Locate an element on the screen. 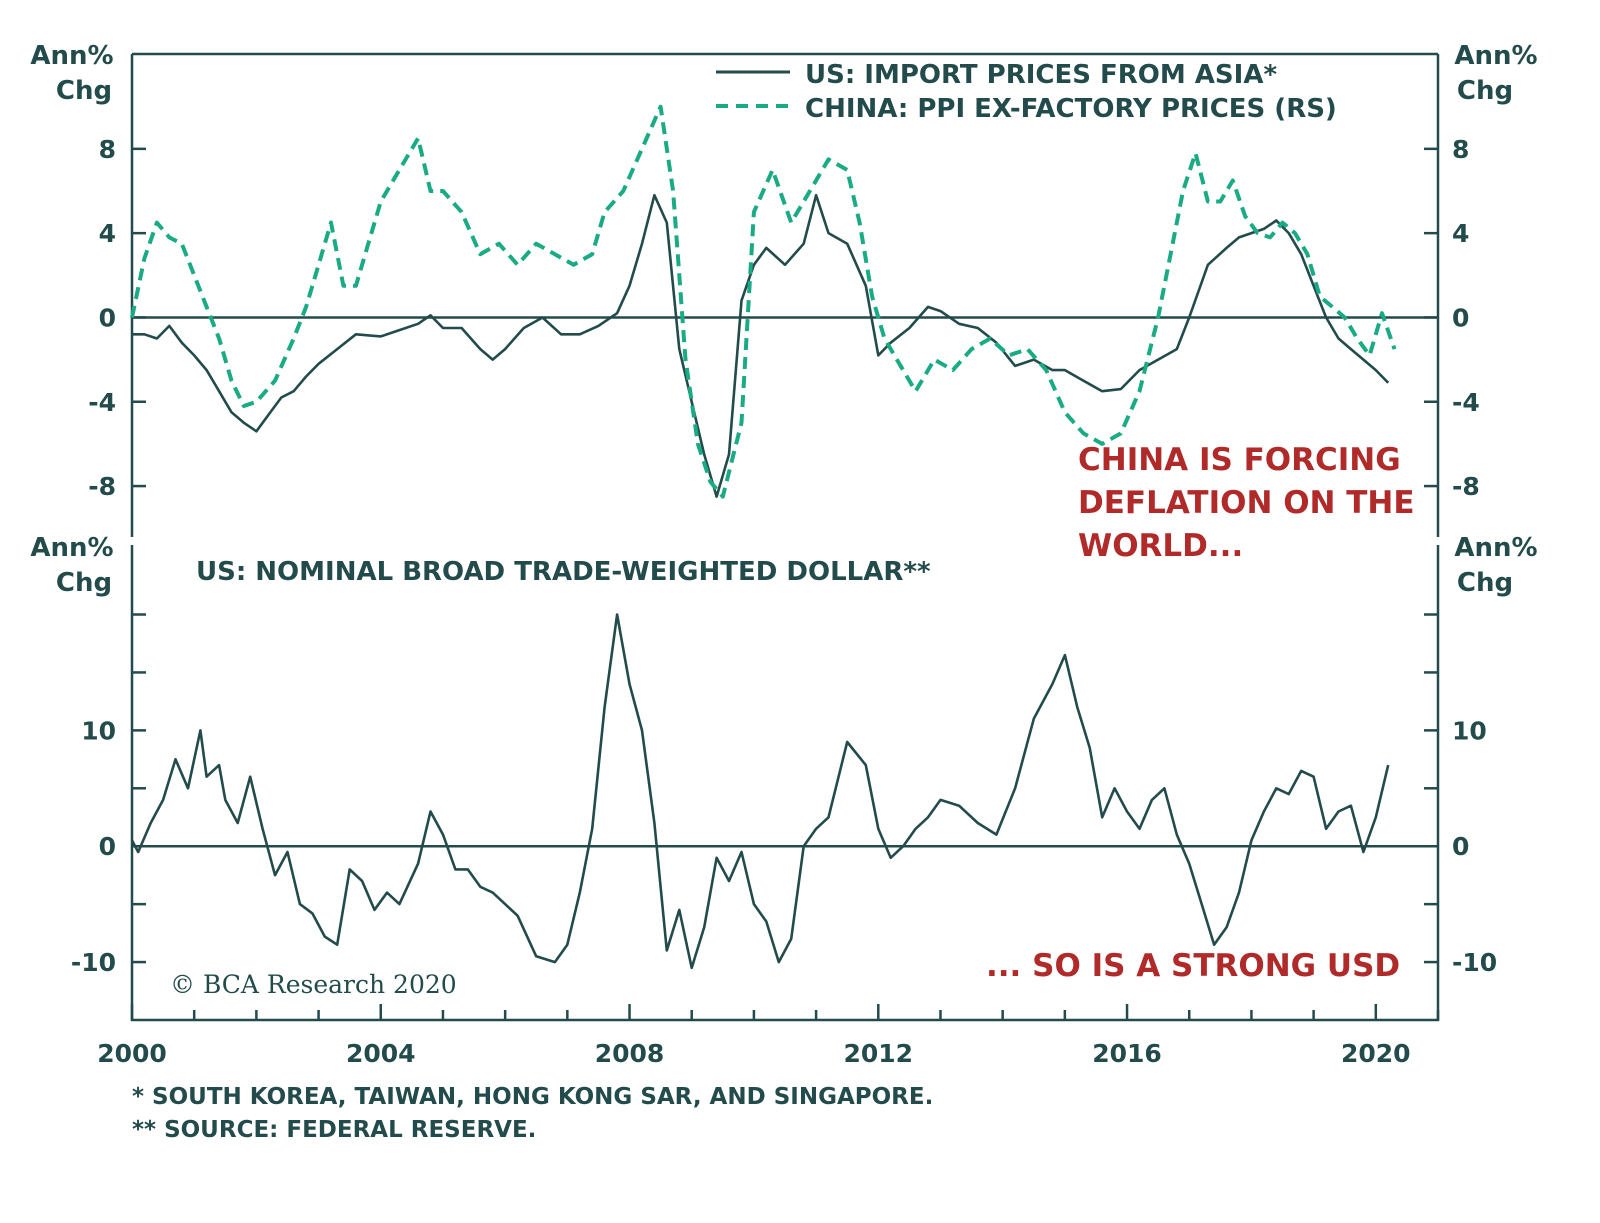 The height and width of the screenshot is (1223, 1600). bottom-ytick-label-right-2: -10 is located at coordinates (1474, 962).